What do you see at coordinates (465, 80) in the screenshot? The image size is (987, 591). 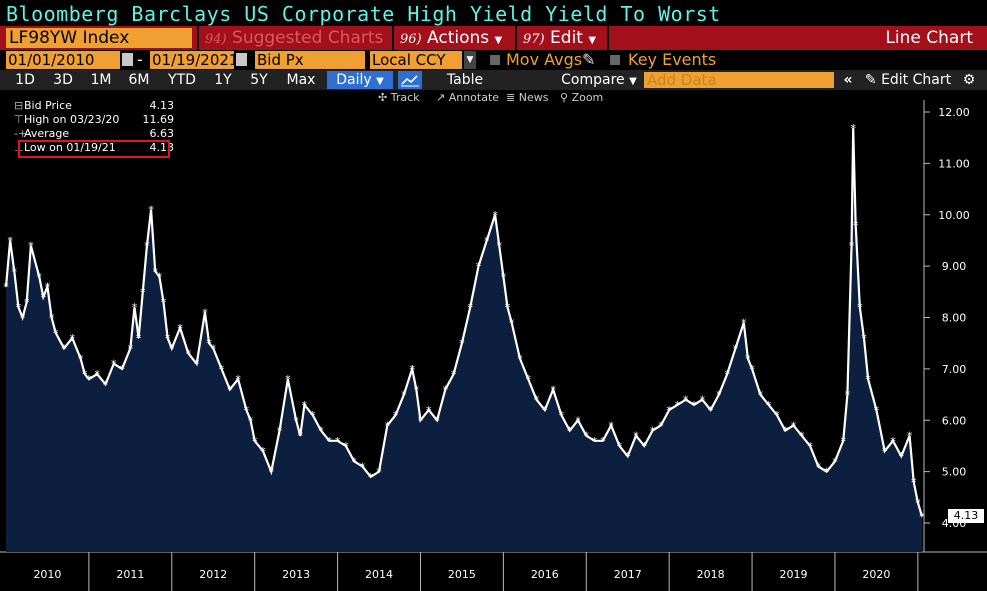 I see `table-button: Table` at bounding box center [465, 80].